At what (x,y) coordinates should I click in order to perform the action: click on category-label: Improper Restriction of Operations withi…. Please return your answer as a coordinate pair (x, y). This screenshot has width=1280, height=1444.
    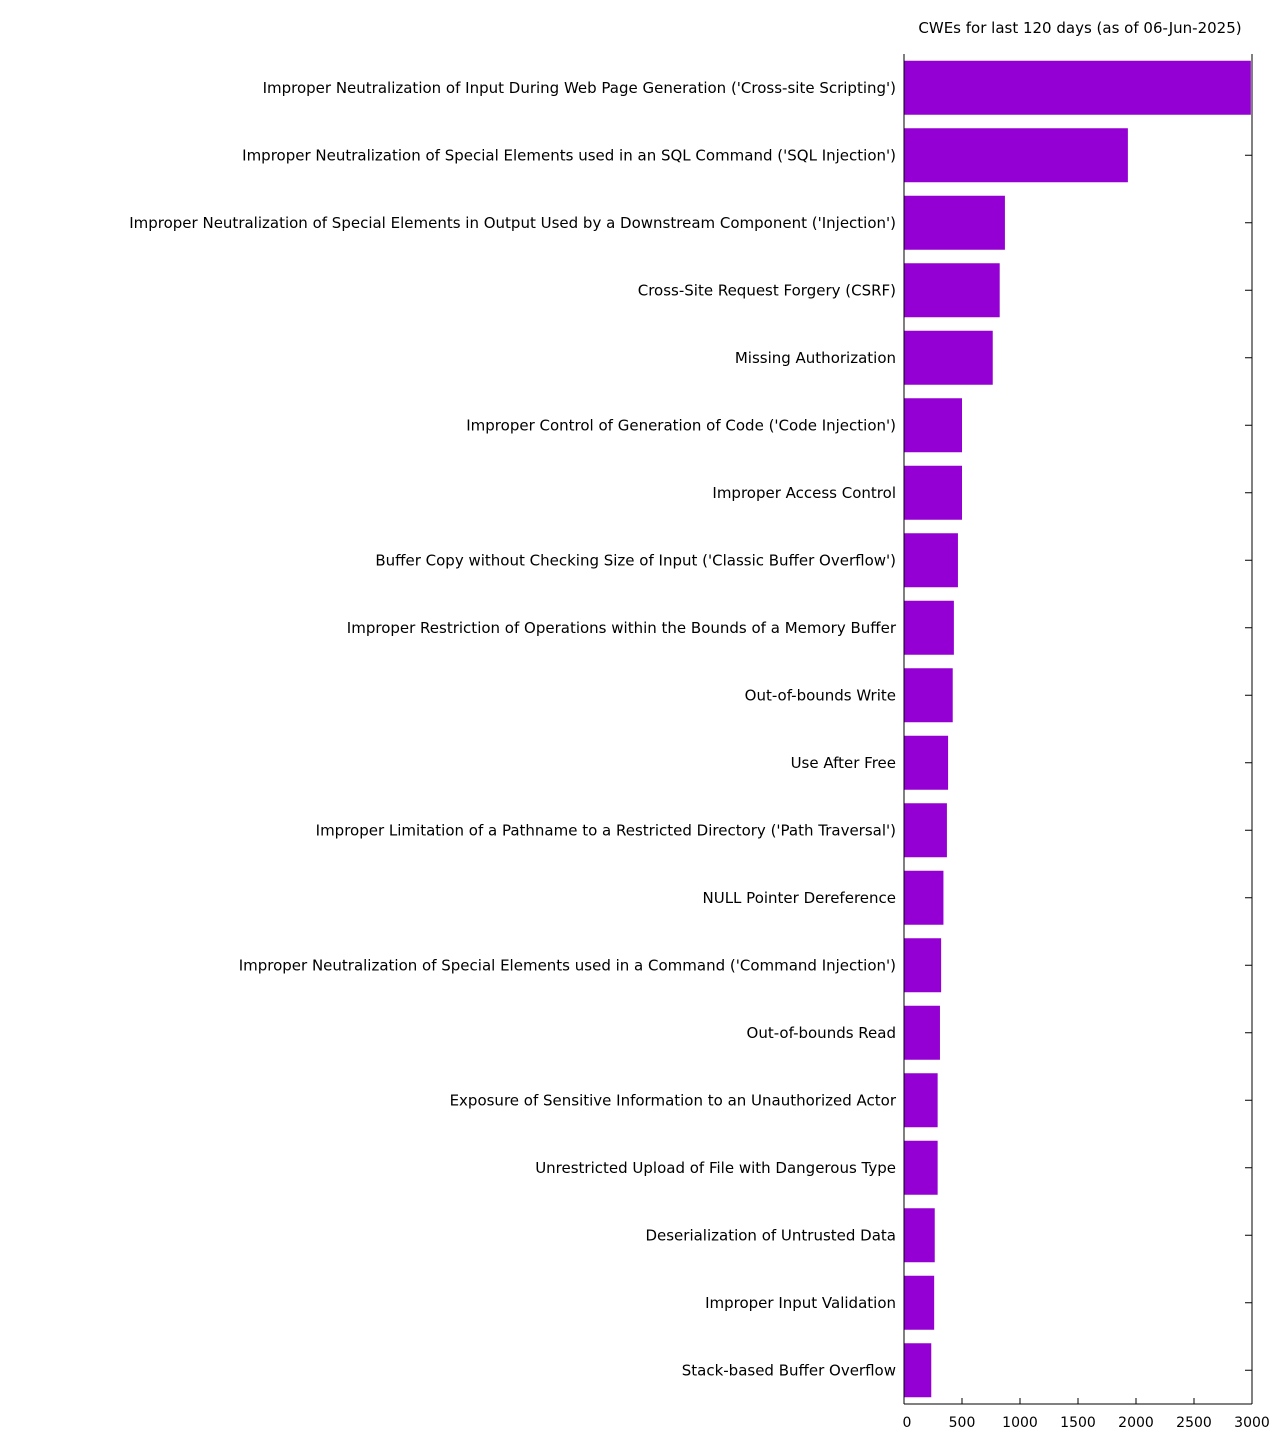
    Looking at the image, I should click on (622, 628).